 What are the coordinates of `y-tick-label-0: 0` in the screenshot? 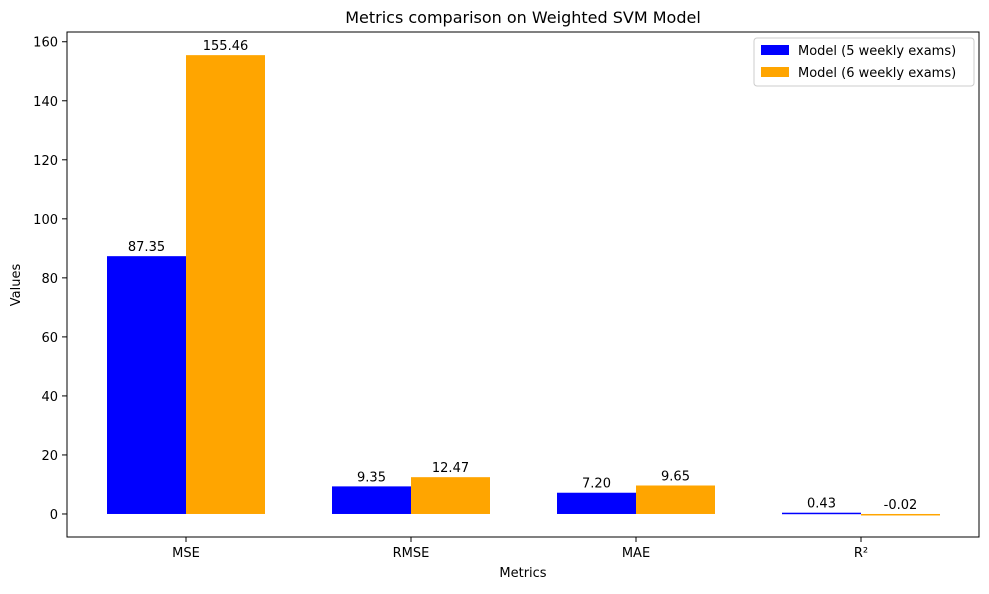 It's located at (54, 515).